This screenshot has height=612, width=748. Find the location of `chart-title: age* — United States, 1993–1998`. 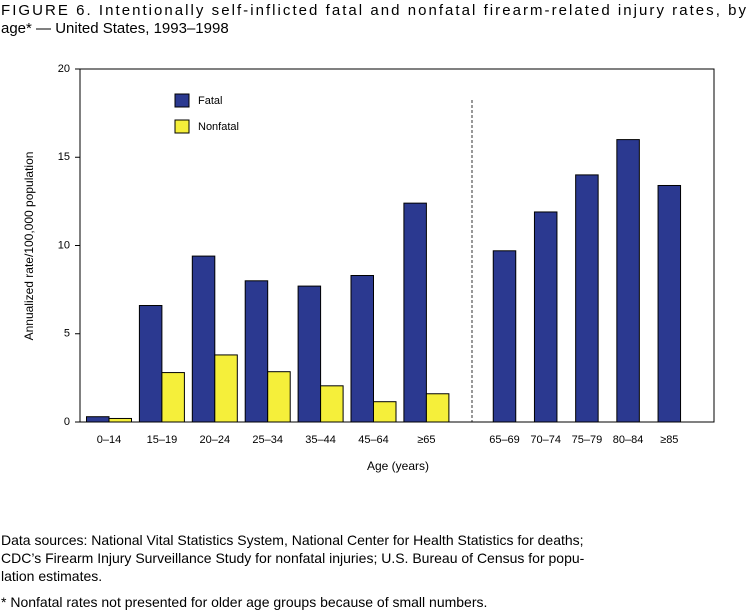

chart-title: age* — United States, 1993–1998 is located at coordinates (115, 28).